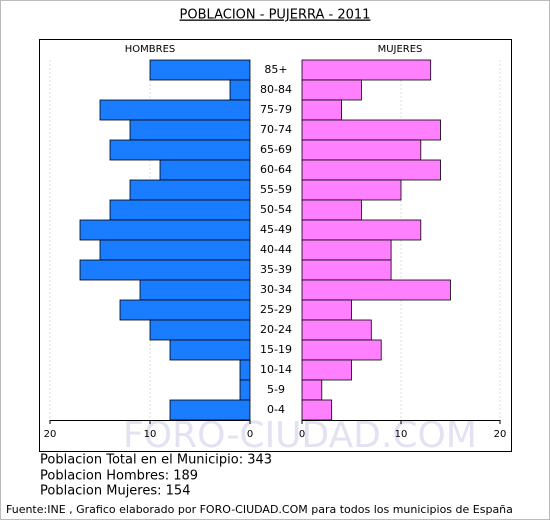 The image size is (550, 520). What do you see at coordinates (276, 309) in the screenshot?
I see `y-tick-label: 25-29` at bounding box center [276, 309].